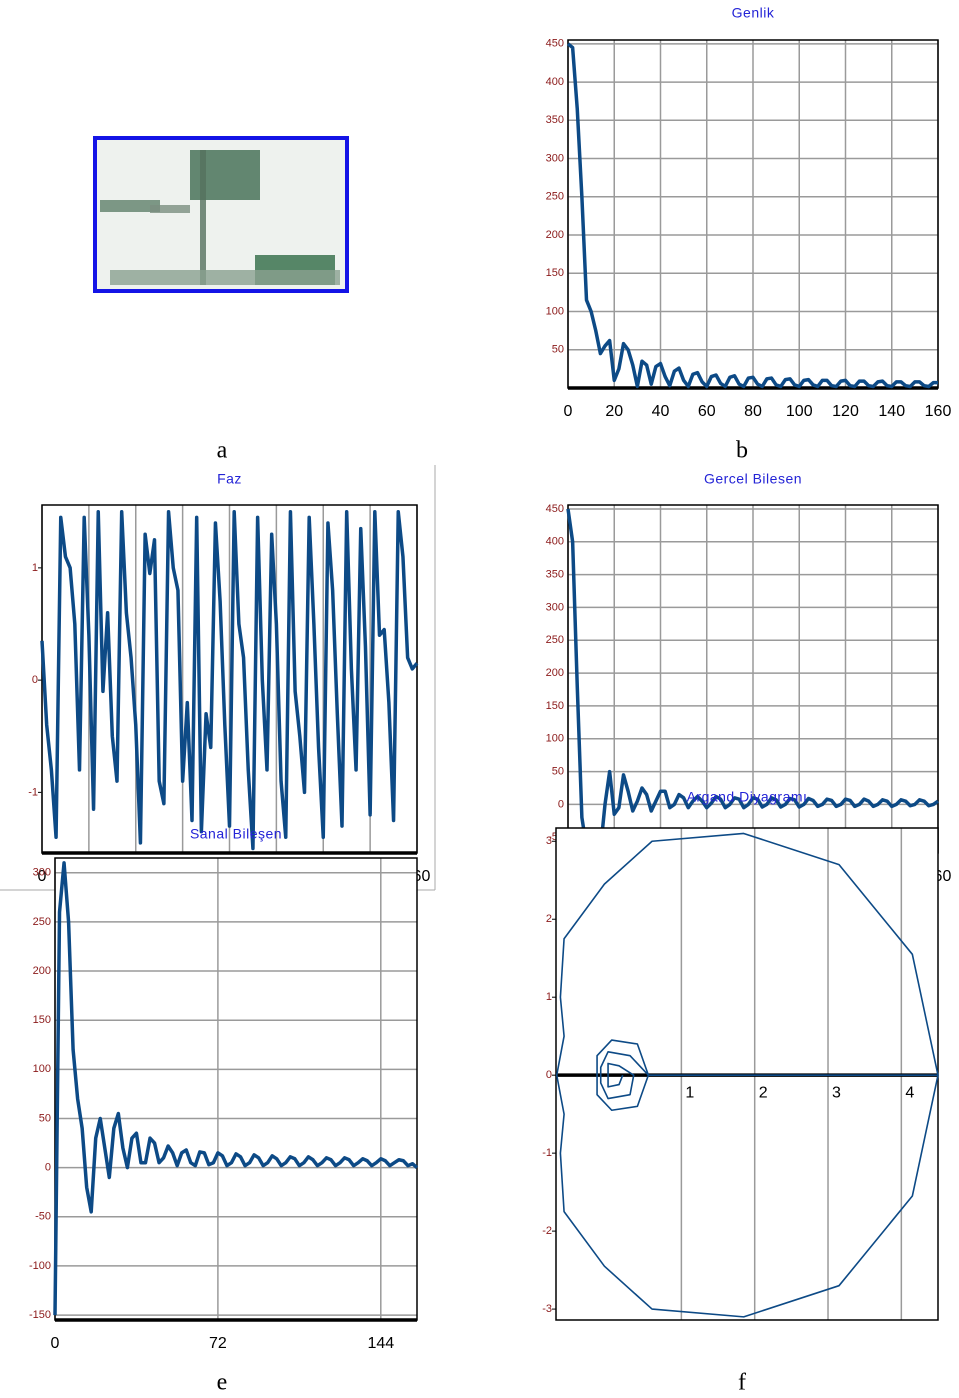 Image resolution: width=959 pixels, height=1398 pixels. I want to click on chart-title: Genlik, so click(753, 13).